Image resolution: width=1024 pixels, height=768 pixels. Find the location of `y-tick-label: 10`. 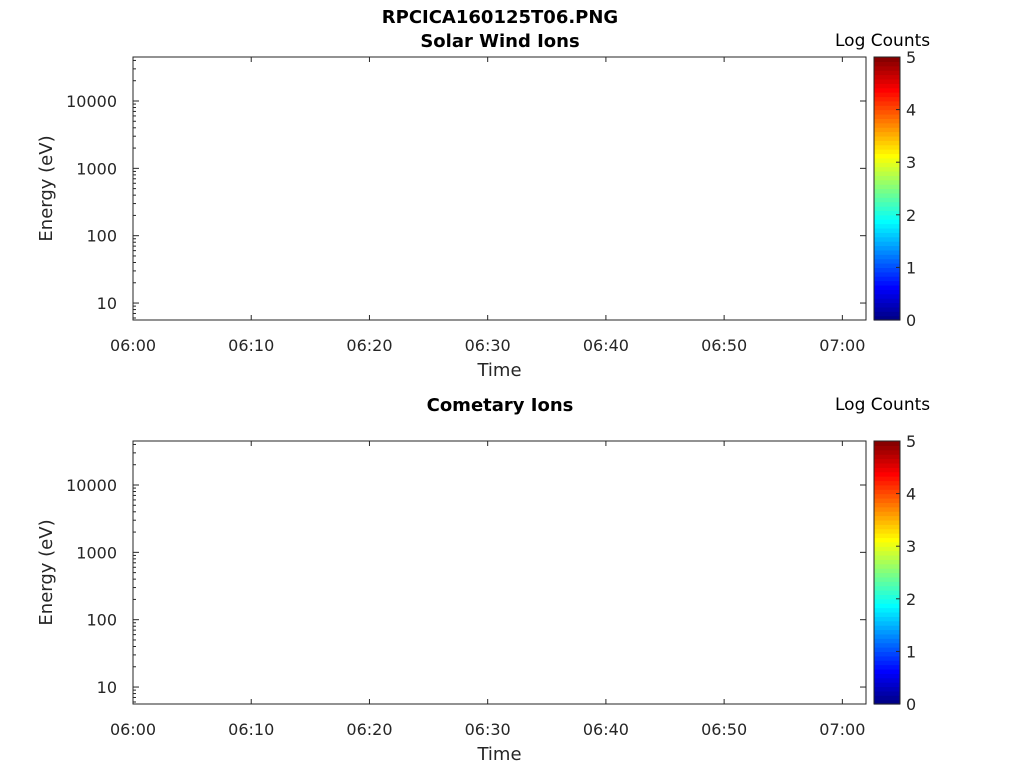

y-tick-label: 10 is located at coordinates (107, 303).